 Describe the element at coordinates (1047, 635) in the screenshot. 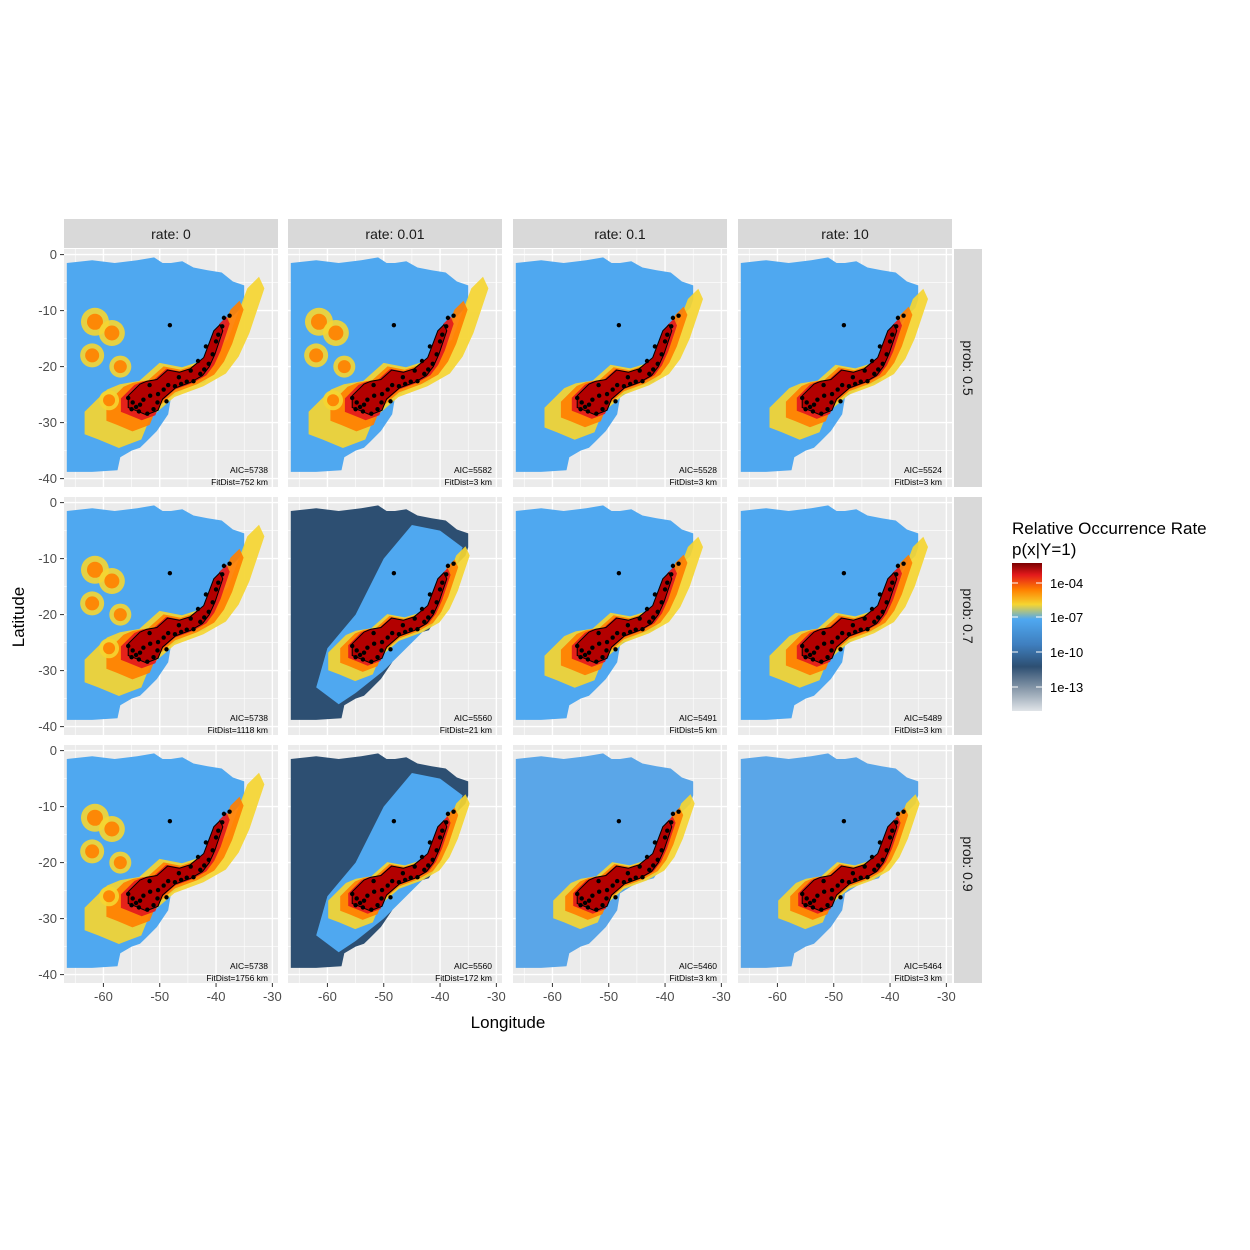

I see `legend-ticks: 1e-04 1e-07 1e-10 1e-13` at that location.